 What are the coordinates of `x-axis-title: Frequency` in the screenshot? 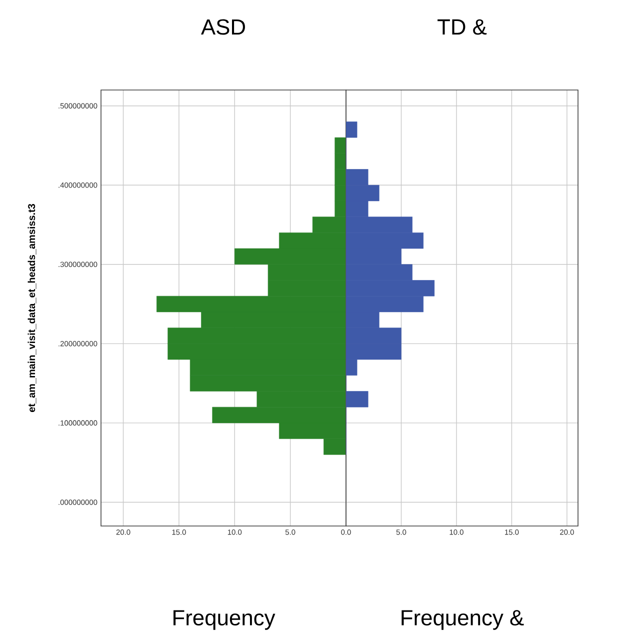 It's located at (225, 620).